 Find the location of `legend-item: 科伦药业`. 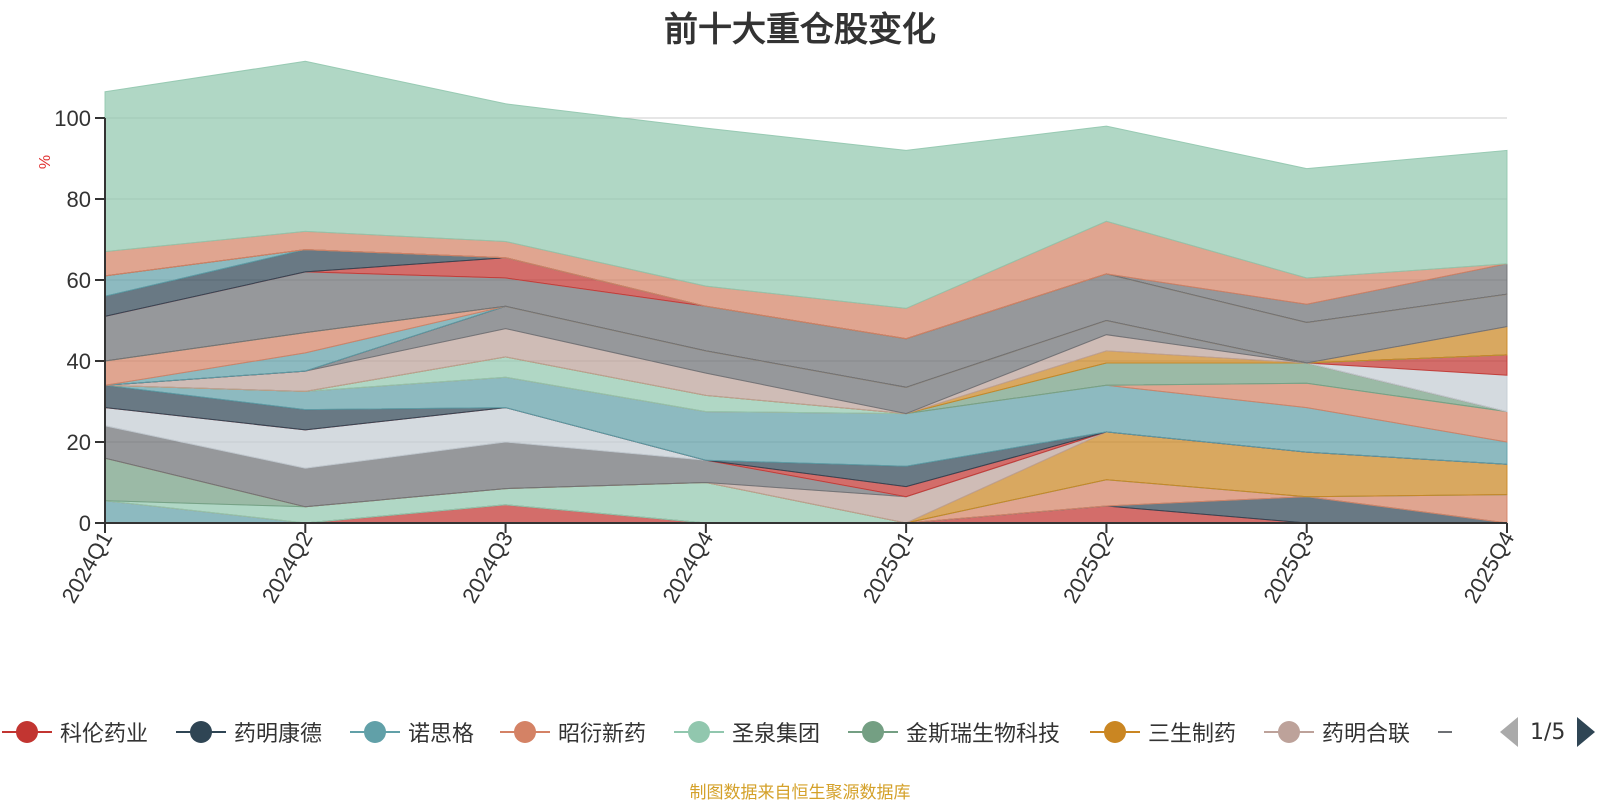

legend-item: 科伦药业 is located at coordinates (75, 732).